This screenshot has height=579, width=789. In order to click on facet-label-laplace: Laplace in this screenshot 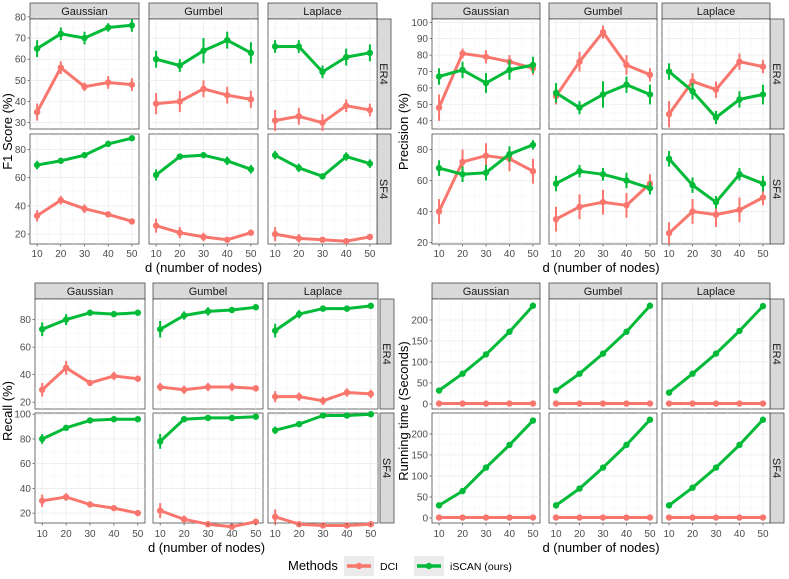, I will do `click(323, 292)`.